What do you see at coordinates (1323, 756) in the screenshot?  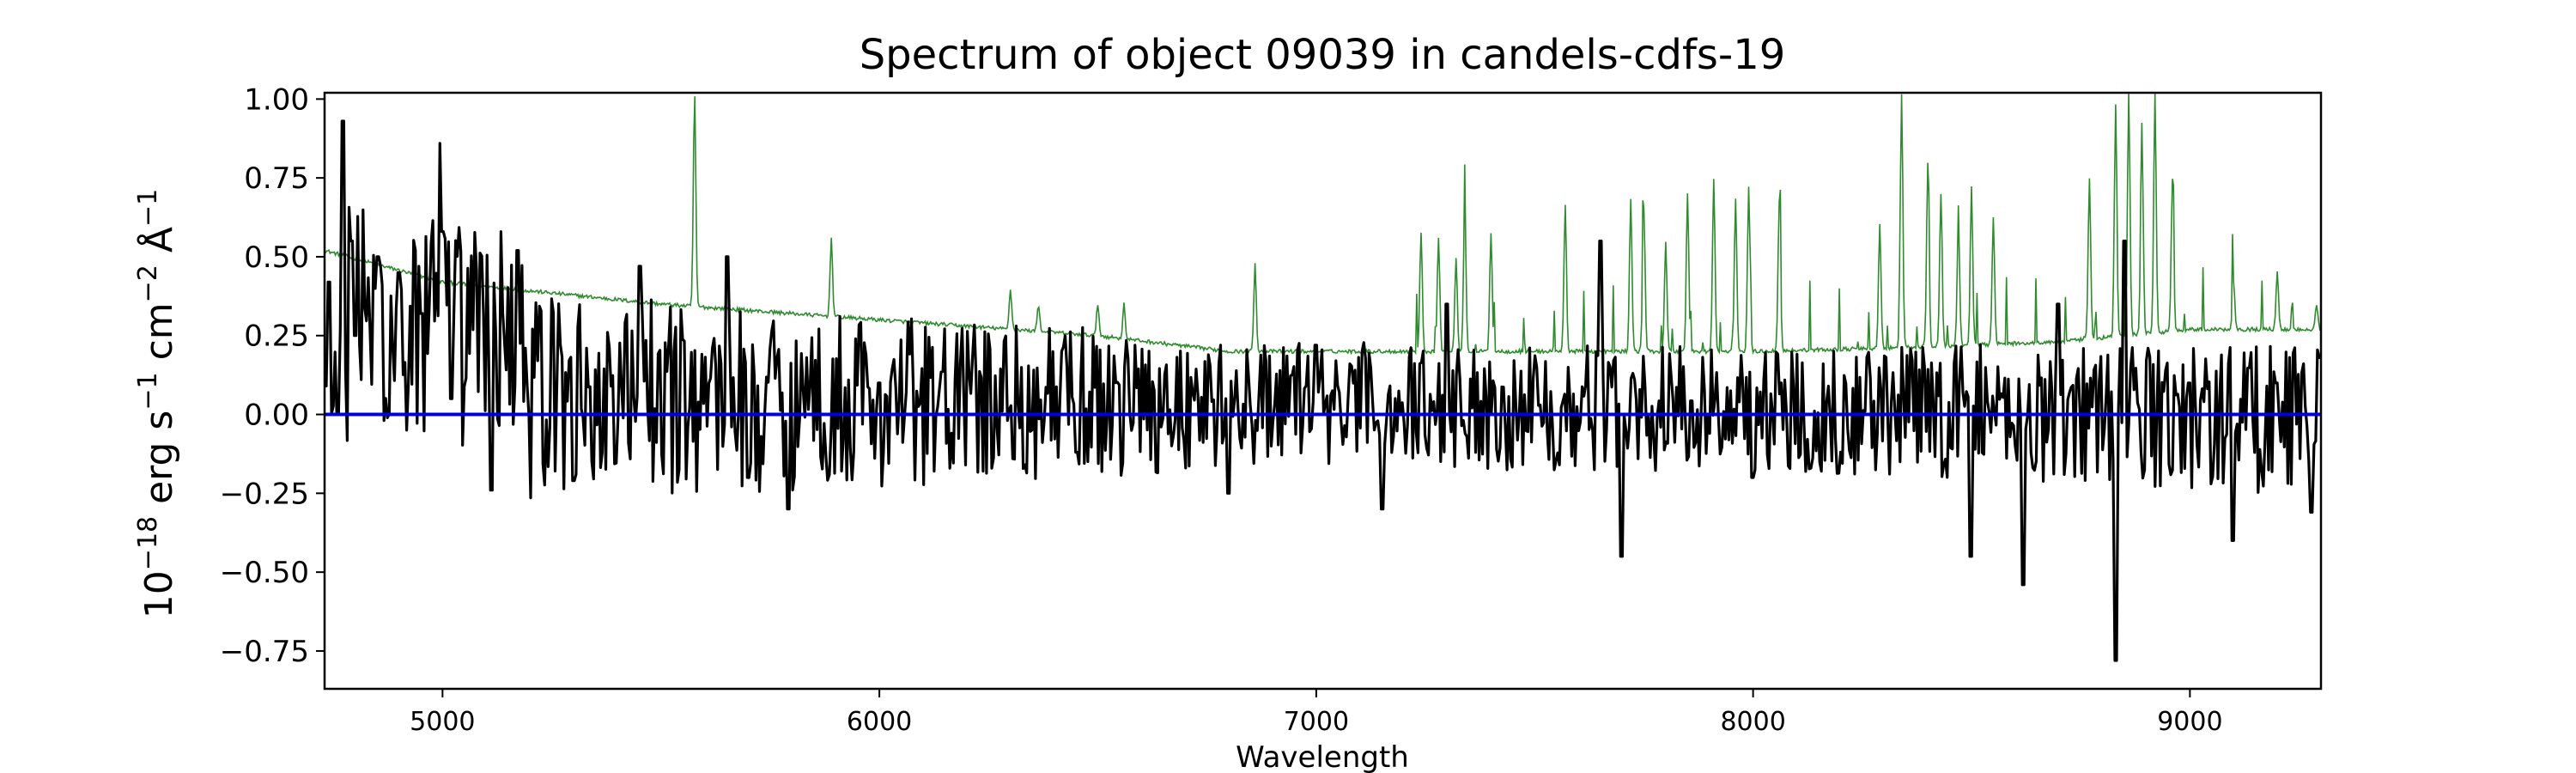 I see `x-axis-label: Wavelength` at bounding box center [1323, 756].